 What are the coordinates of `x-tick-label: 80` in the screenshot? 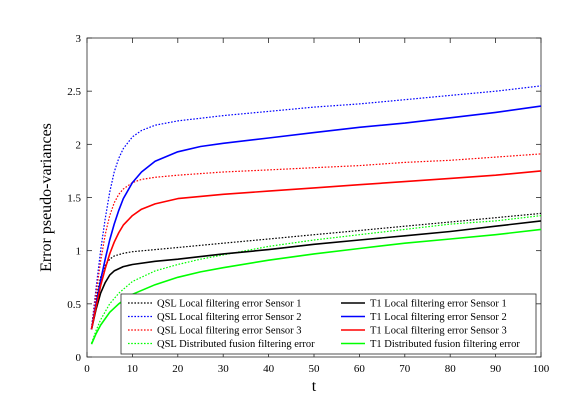 It's located at (451, 369).